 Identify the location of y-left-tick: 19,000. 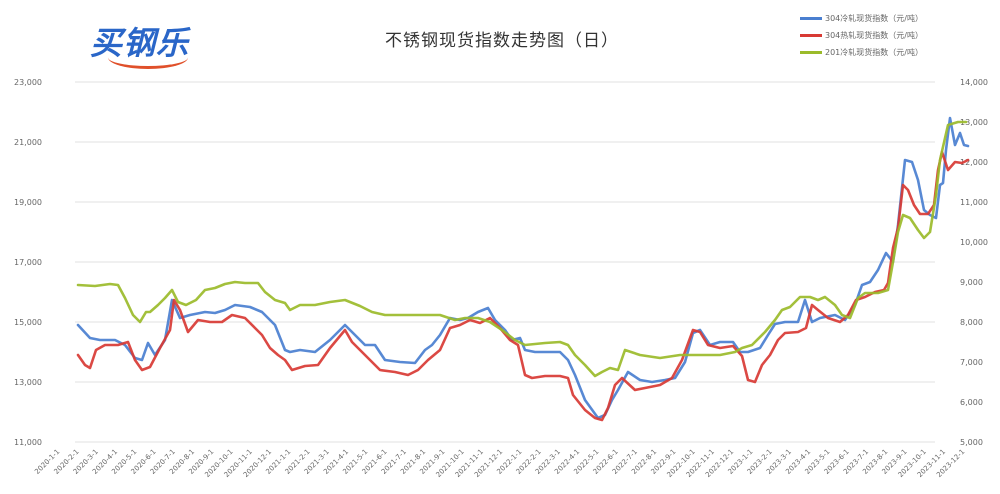
(28, 202).